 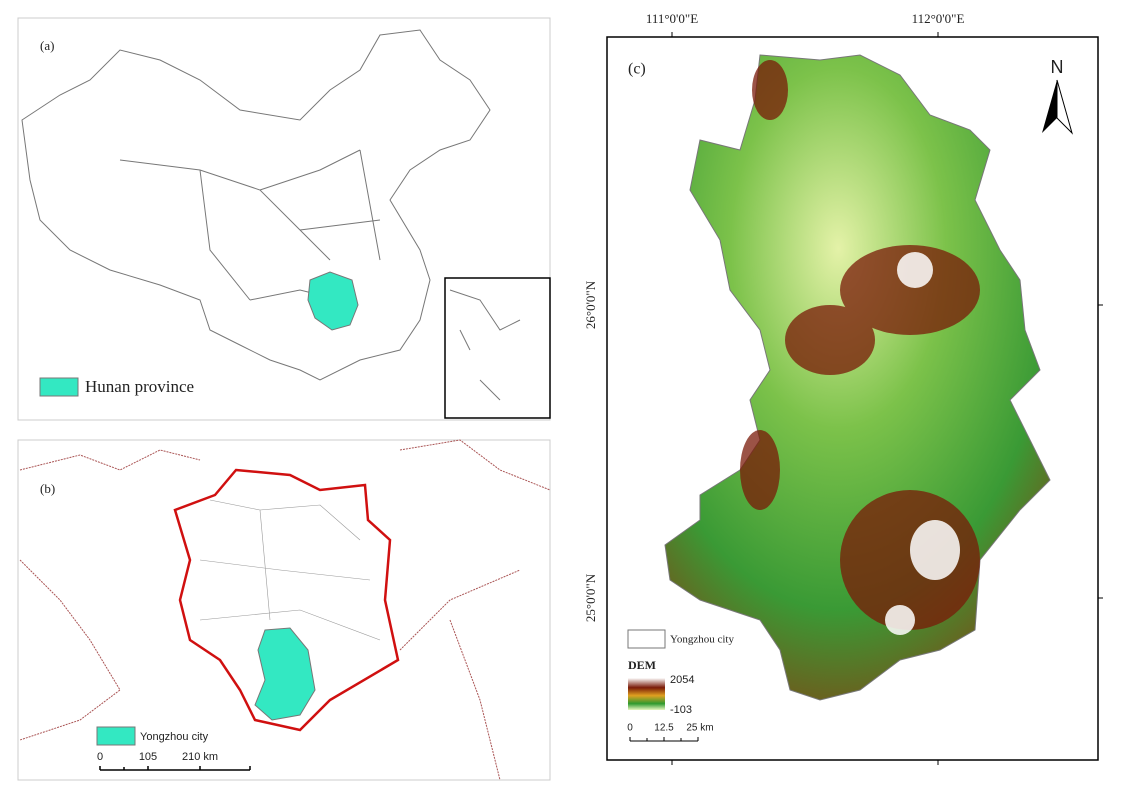 What do you see at coordinates (590, 304) in the screenshot?
I see `y-label: 26°0'0"N` at bounding box center [590, 304].